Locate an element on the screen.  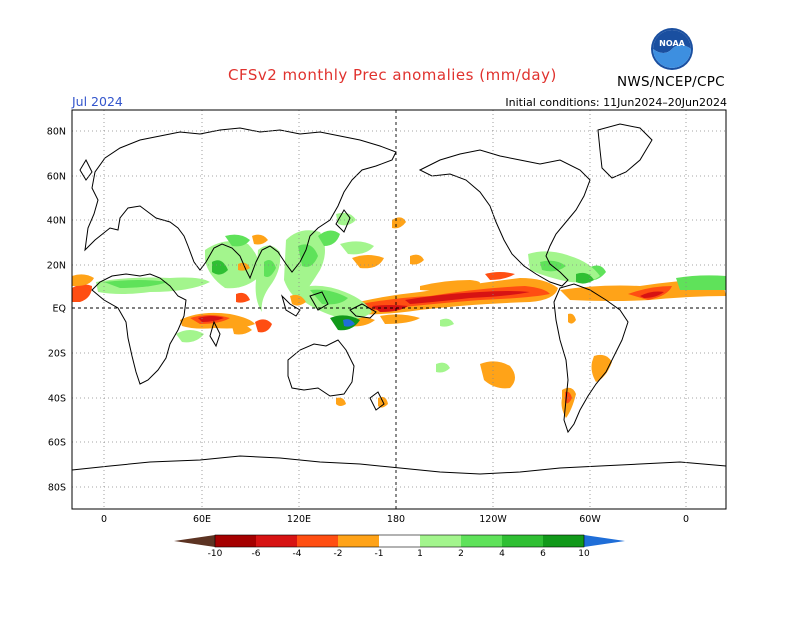
lat-label: 80S is located at coordinates (57, 488).